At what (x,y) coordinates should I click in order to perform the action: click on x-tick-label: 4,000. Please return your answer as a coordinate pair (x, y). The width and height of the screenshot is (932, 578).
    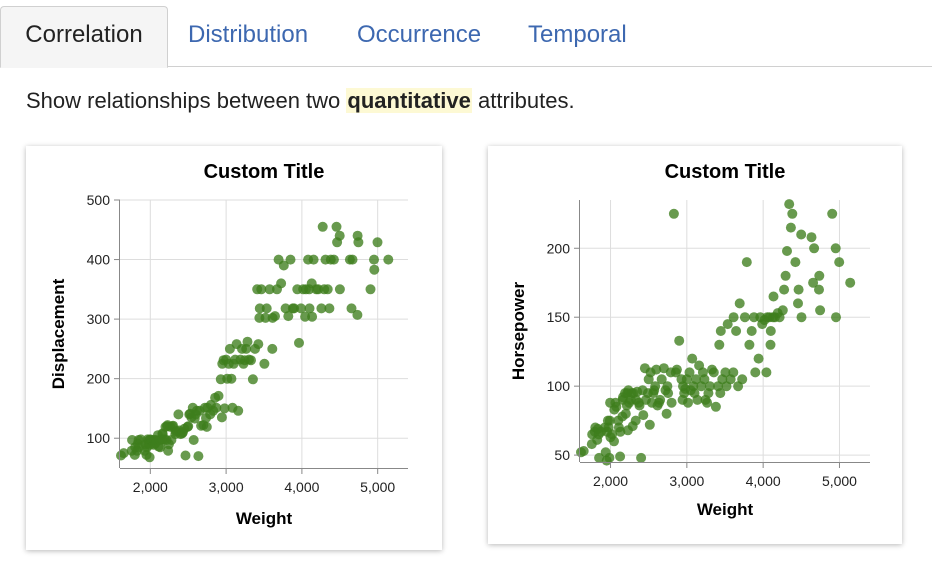
    Looking at the image, I should click on (763, 481).